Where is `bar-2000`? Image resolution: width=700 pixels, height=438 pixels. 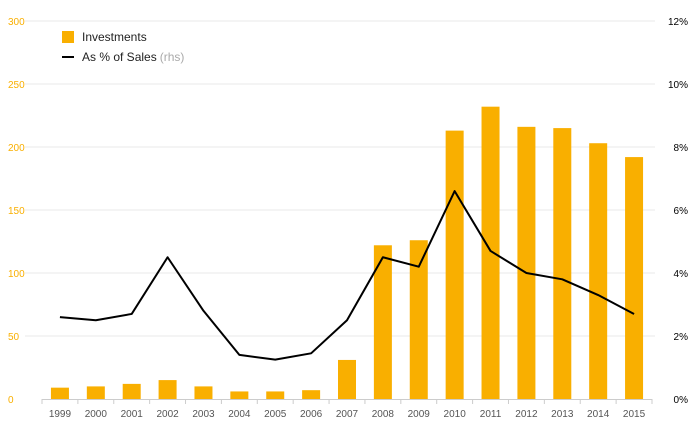
bar-2000 is located at coordinates (96, 392).